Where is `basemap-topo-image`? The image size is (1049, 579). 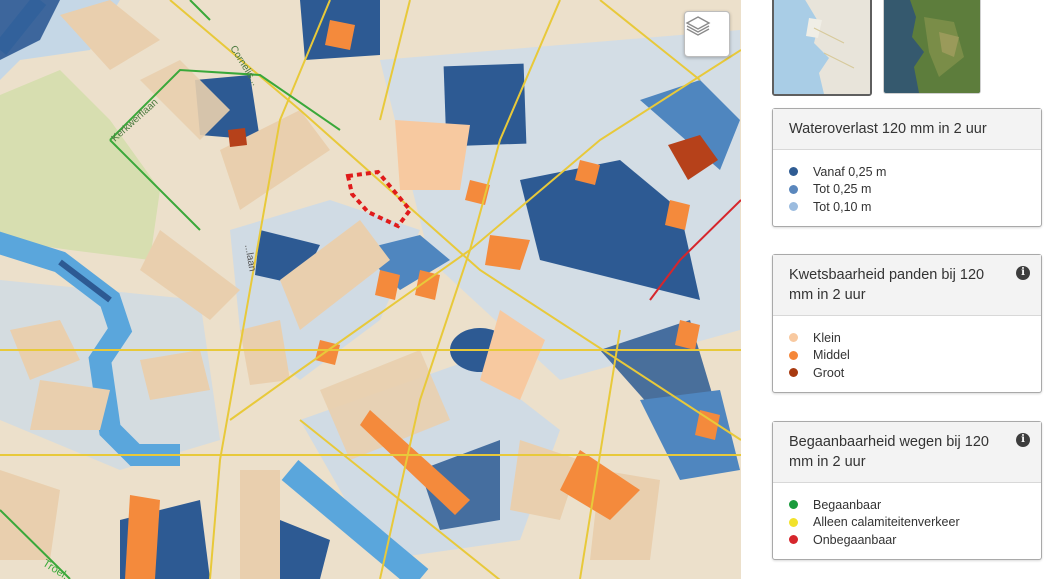 basemap-topo-image is located at coordinates (822, 47).